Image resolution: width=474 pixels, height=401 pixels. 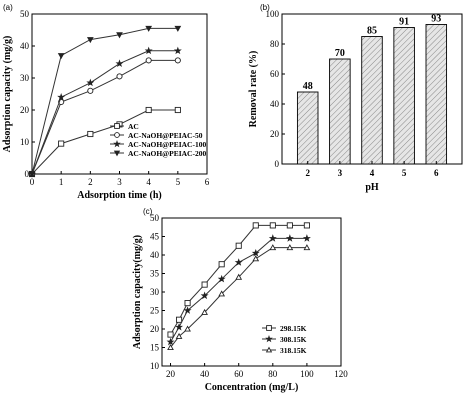 What do you see at coordinates (155, 218) in the screenshot?
I see `y-tick-label: 50` at bounding box center [155, 218].